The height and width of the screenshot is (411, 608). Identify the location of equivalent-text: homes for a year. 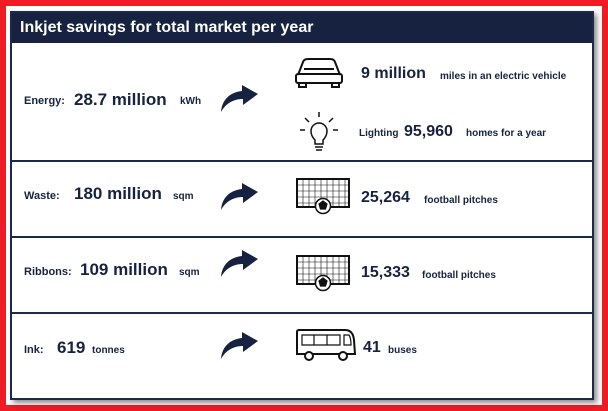
(506, 133).